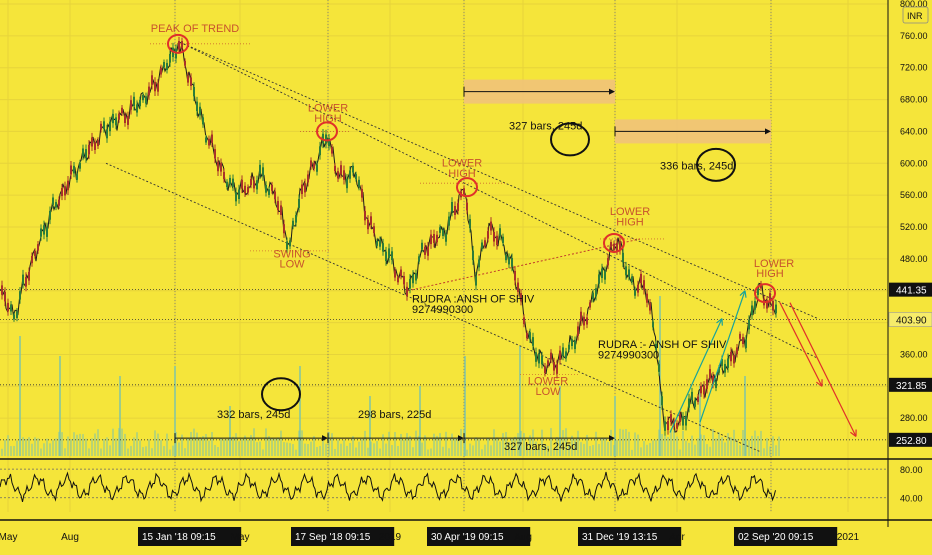 The width and height of the screenshot is (932, 555). Describe the element at coordinates (523, 537) in the screenshot. I see `x-tick-label-7: Aug` at that location.